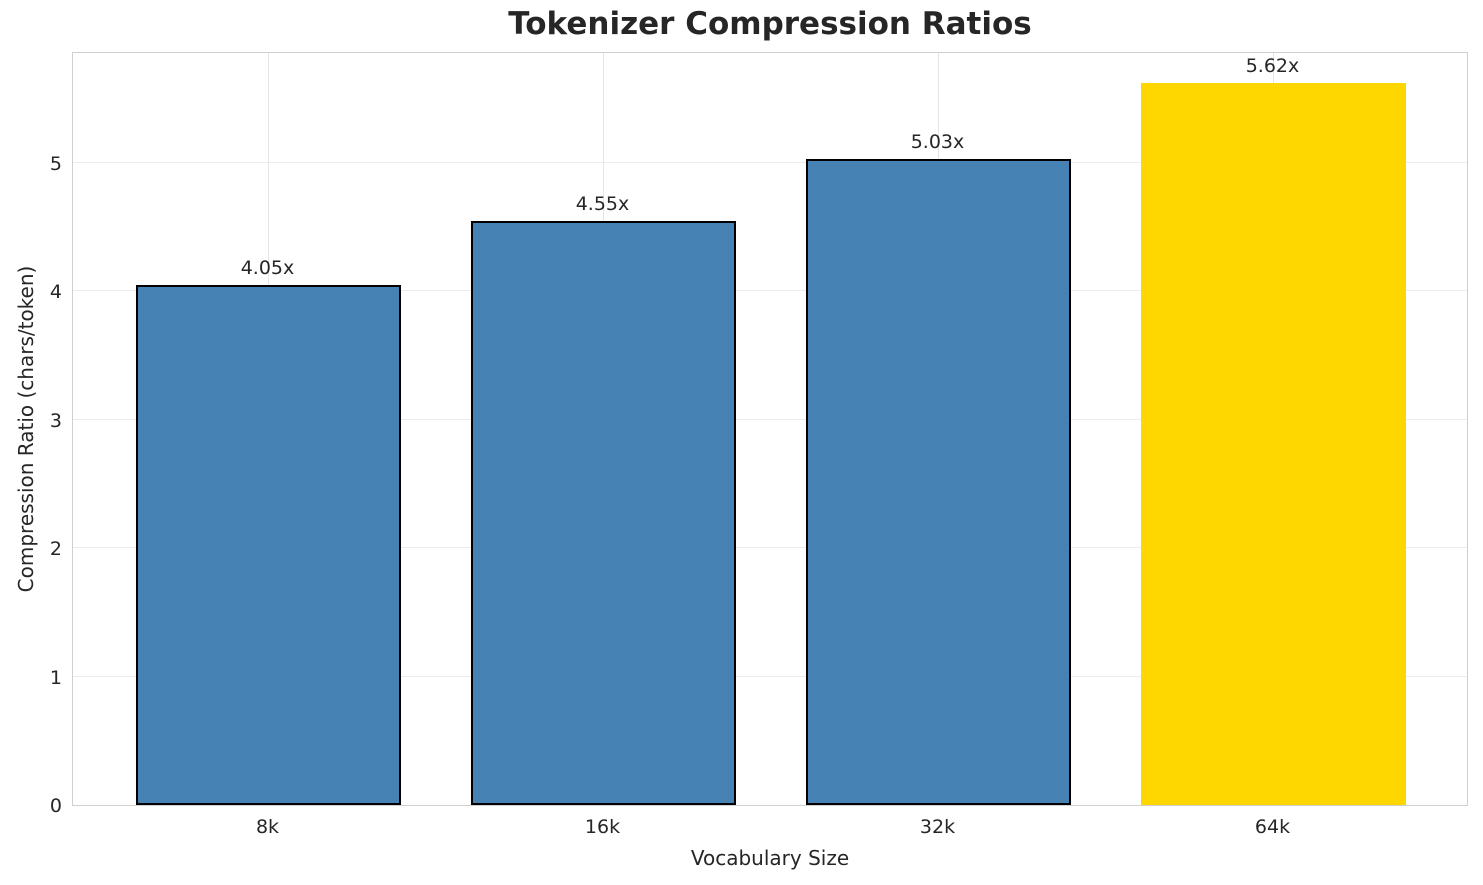 Image resolution: width=1483 pixels, height=885 pixels. What do you see at coordinates (267, 827) in the screenshot?
I see `x-tick-label-8k: 8k` at bounding box center [267, 827].